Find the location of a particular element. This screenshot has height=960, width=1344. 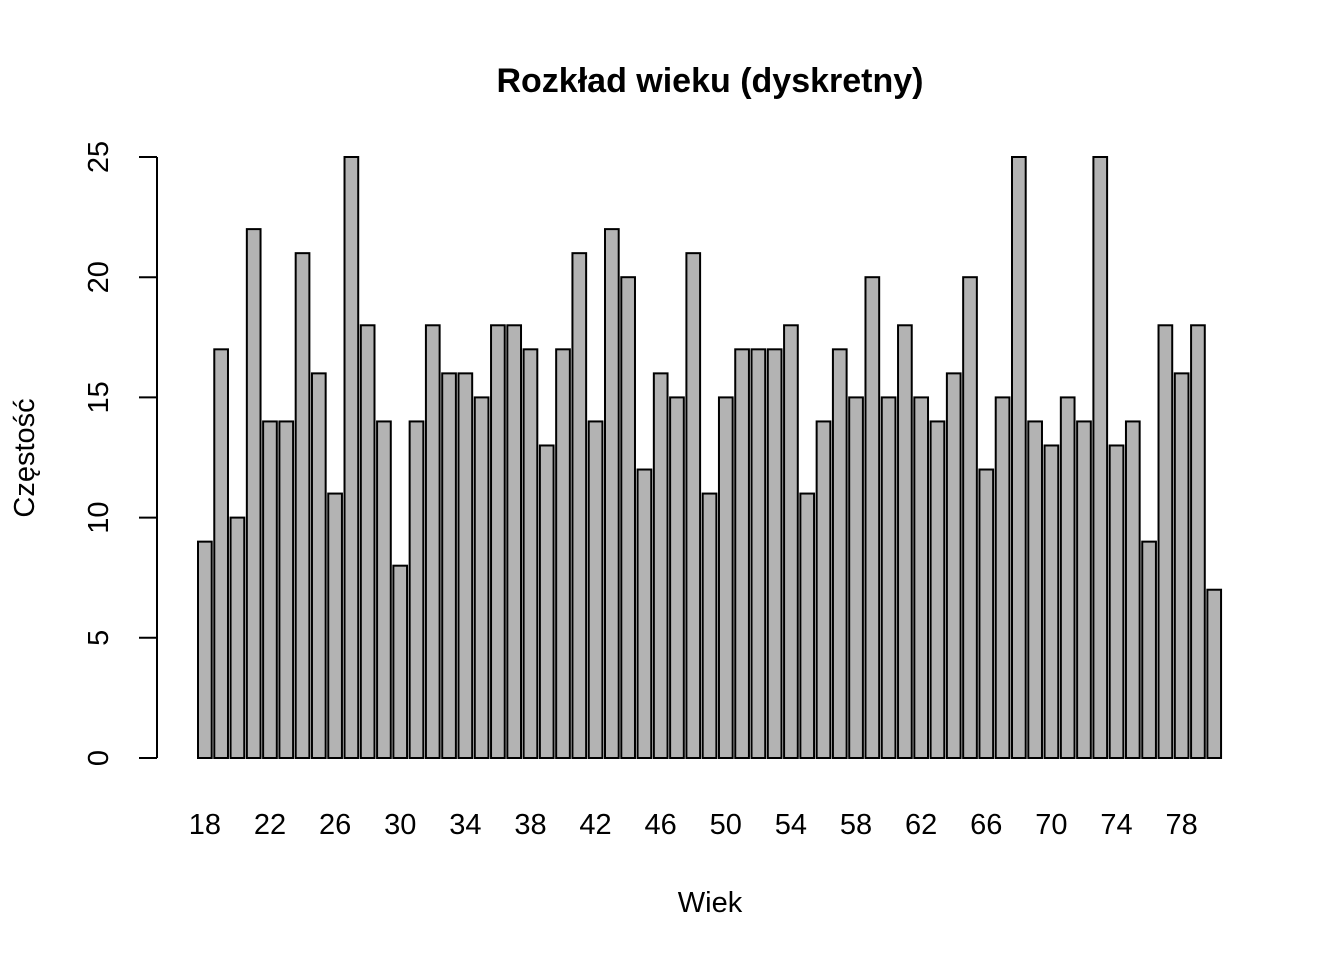

x-tick-label: 66 is located at coordinates (986, 825).